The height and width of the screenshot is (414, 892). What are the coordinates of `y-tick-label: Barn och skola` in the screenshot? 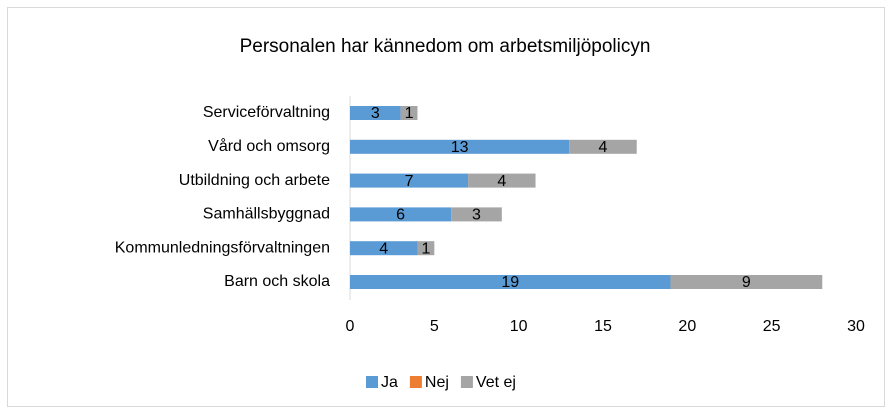 It's located at (277, 281).